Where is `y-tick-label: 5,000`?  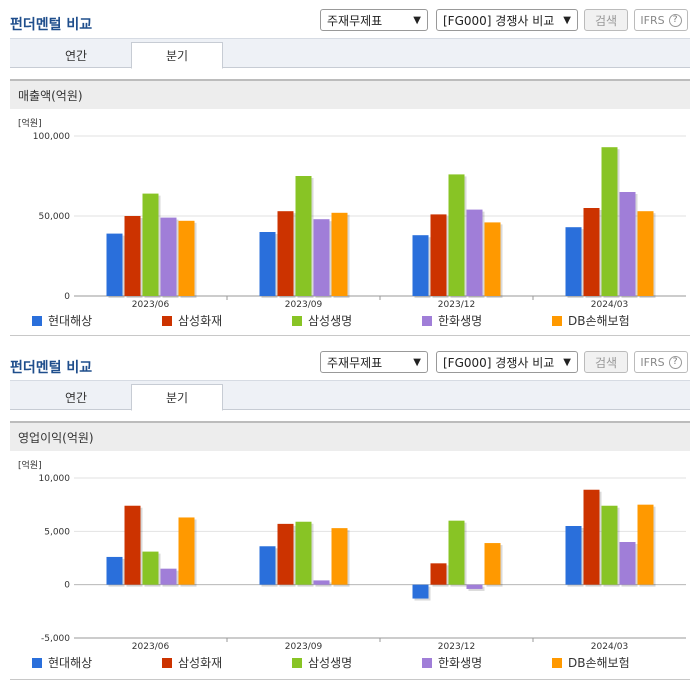 y-tick-label: 5,000 is located at coordinates (57, 532).